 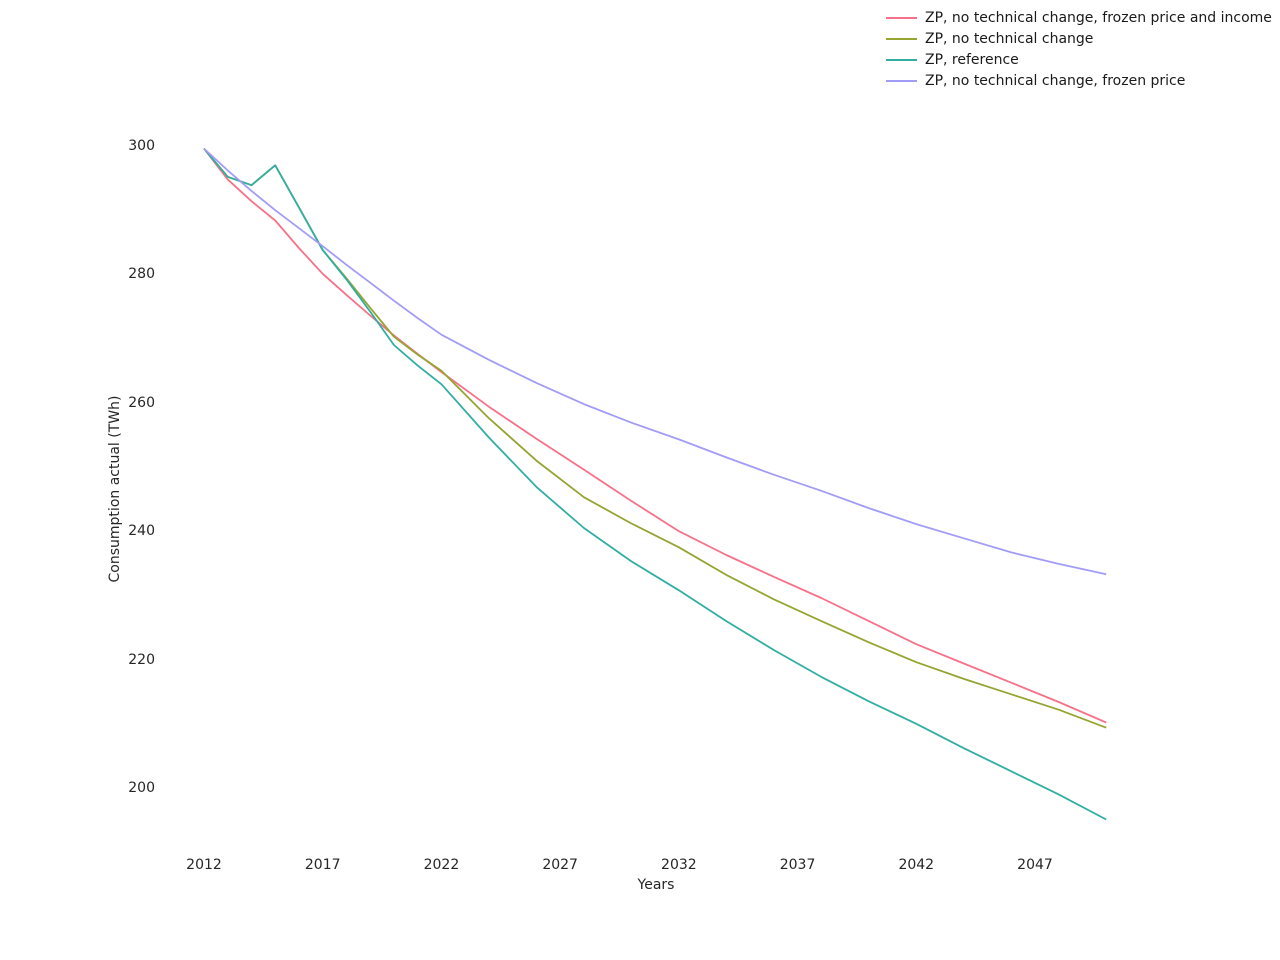 I want to click on legend-label: ZP, reference, so click(x=972, y=59).